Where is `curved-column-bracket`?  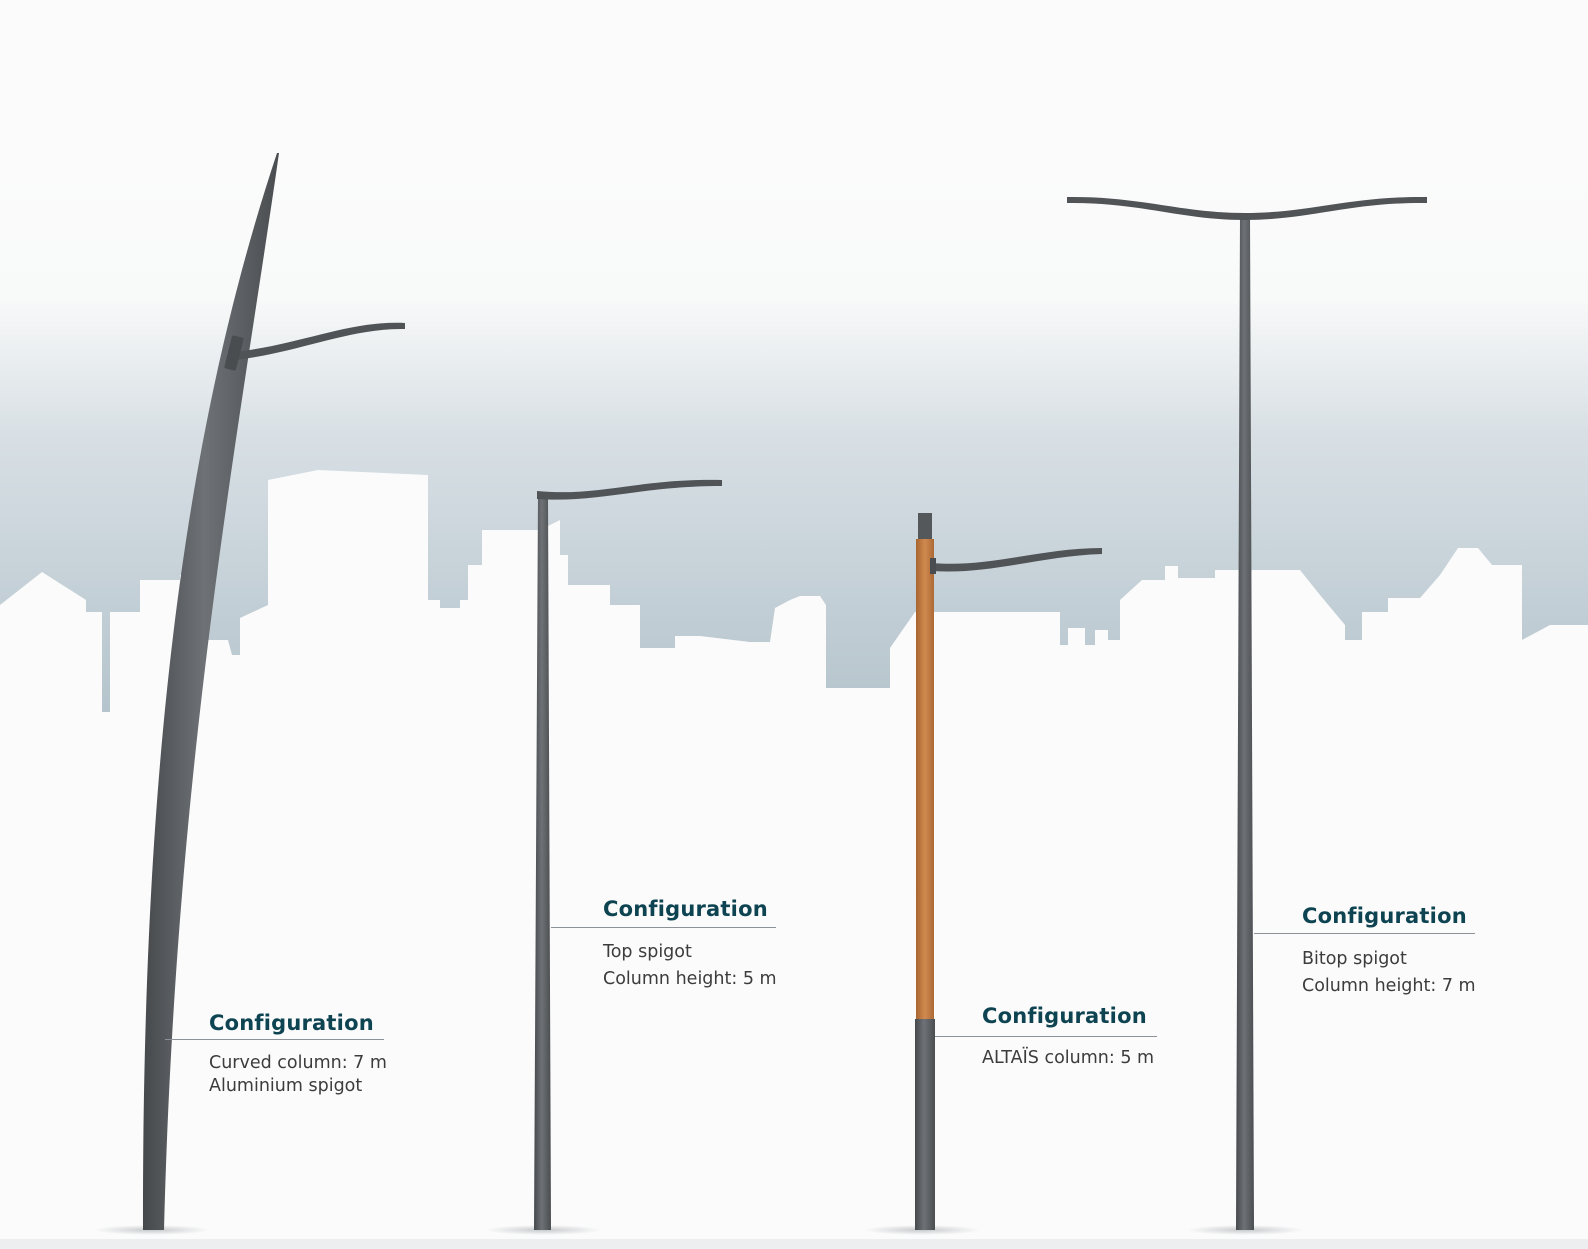 curved-column-bracket is located at coordinates (234, 353).